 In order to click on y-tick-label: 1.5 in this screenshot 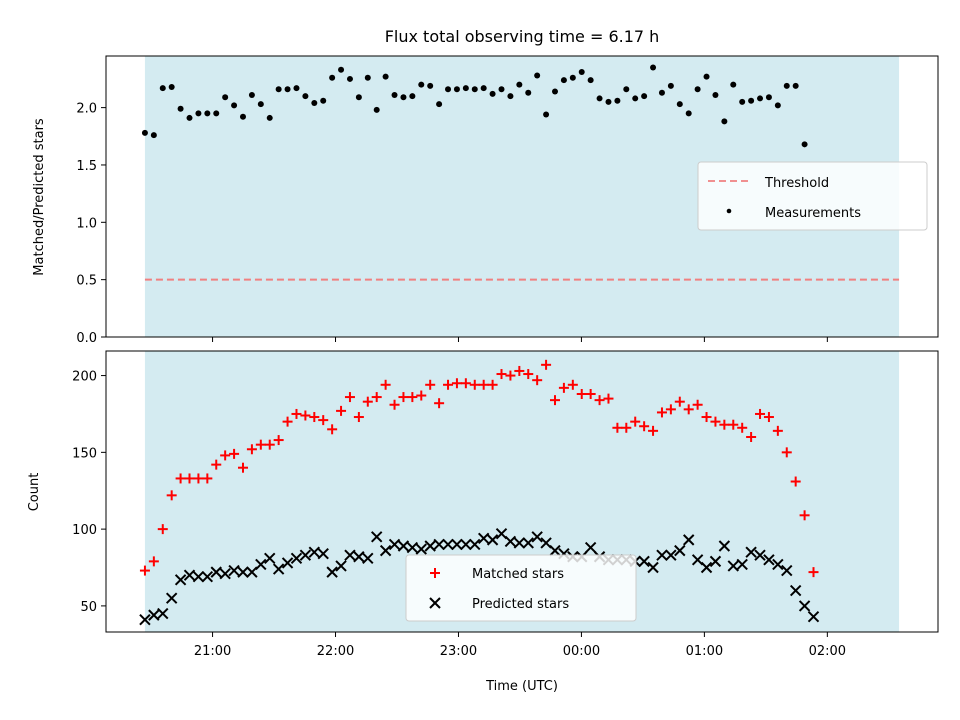, I will do `click(86, 166)`.